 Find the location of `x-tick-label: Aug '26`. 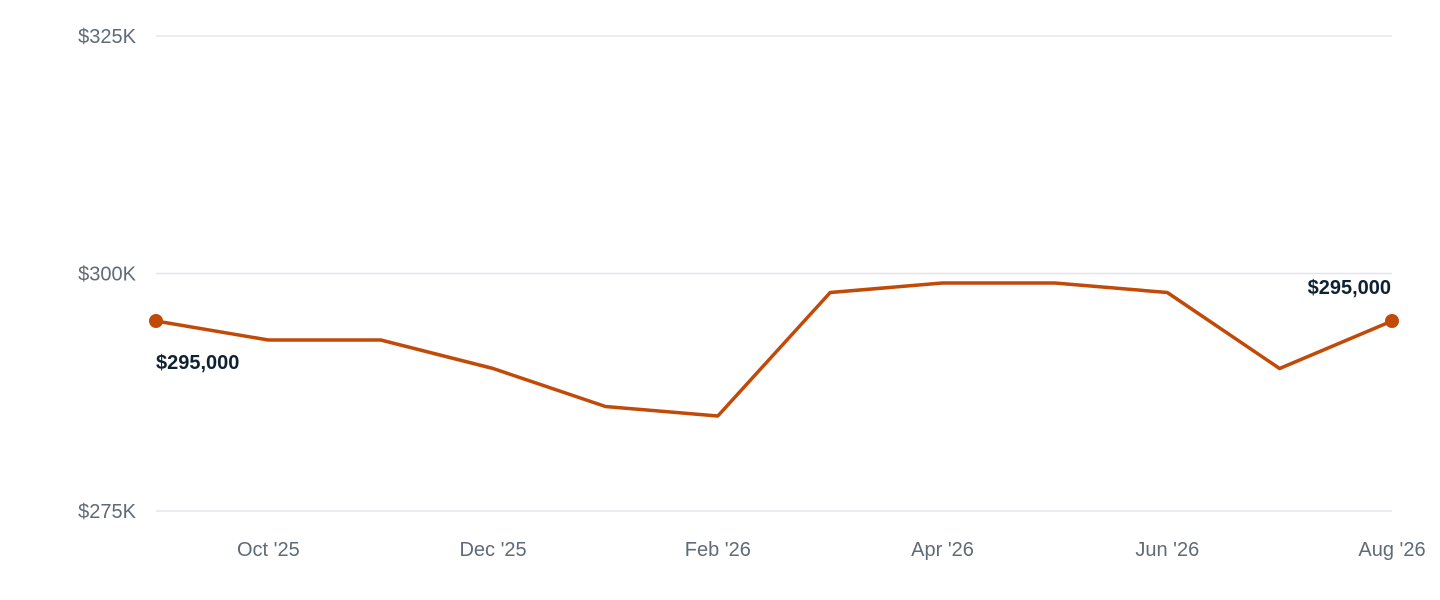

x-tick-label: Aug '26 is located at coordinates (1391, 550).